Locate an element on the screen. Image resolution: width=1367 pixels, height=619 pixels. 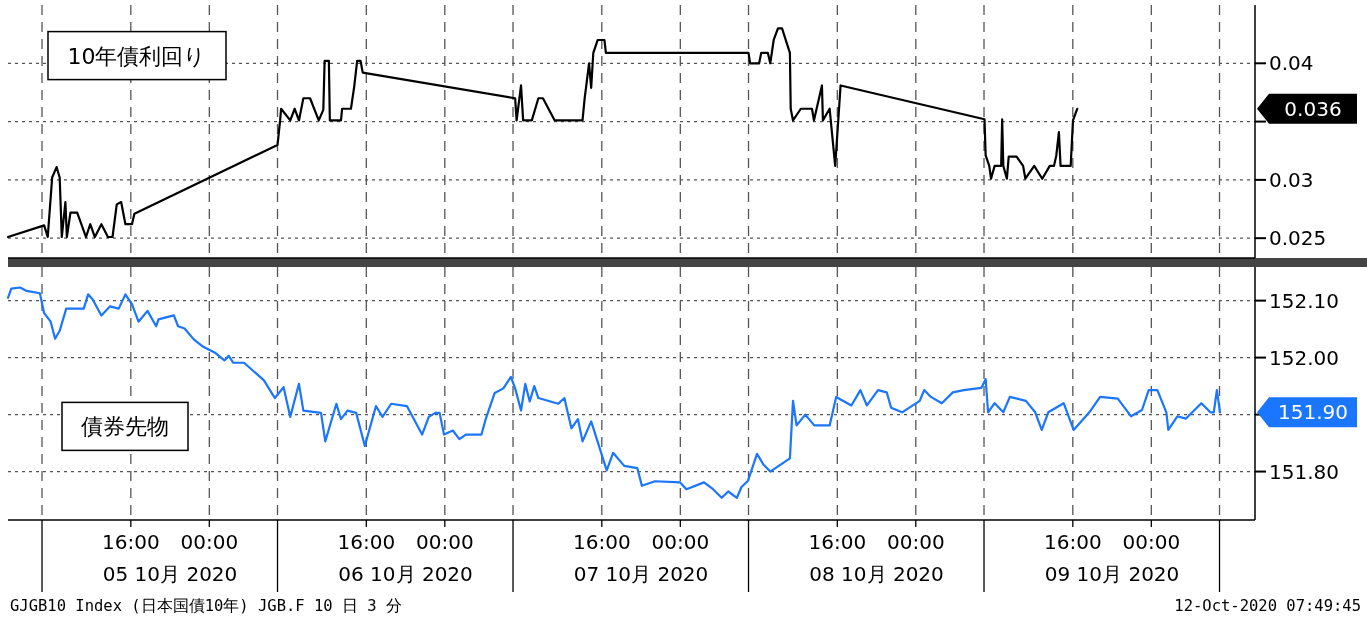
y-tick-label: 152.10 is located at coordinates (1304, 300).